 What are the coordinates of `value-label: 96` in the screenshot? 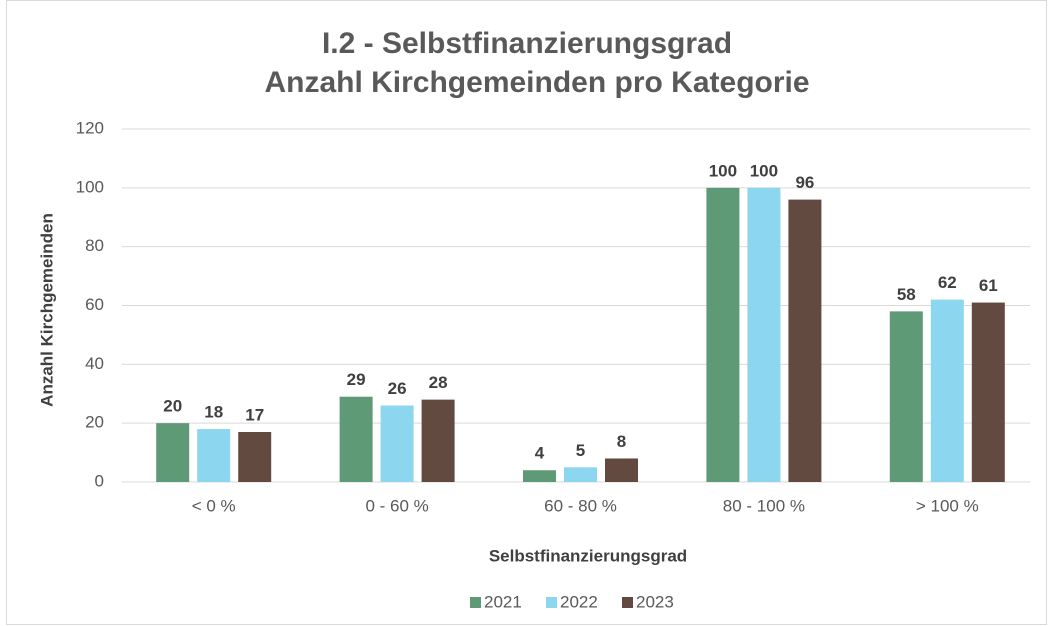 It's located at (804, 182).